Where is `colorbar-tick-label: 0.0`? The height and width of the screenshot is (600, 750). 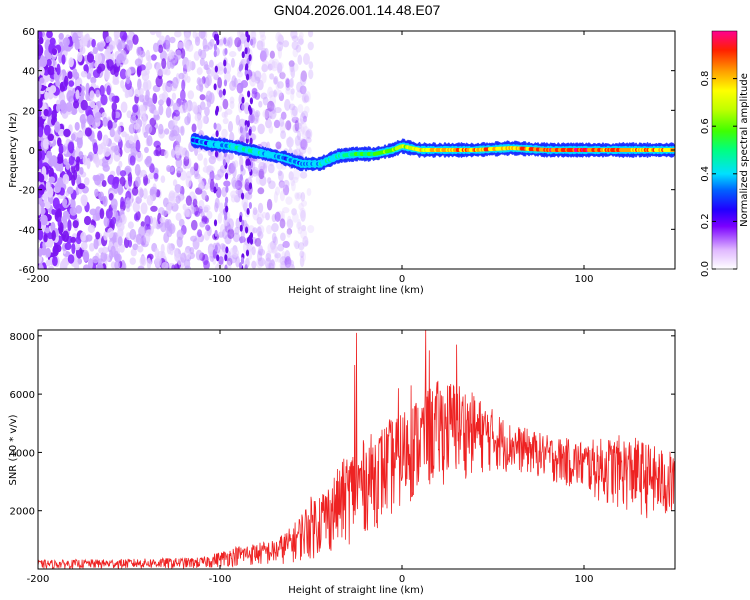 colorbar-tick-label: 0.0 is located at coordinates (705, 269).